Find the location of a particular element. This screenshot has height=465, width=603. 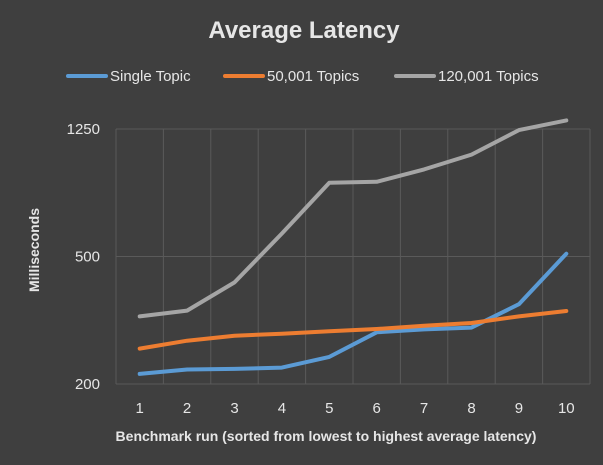

x-axis-ticks: 1 2 3 4 5 6 7 8 9 10 is located at coordinates (355, 408).